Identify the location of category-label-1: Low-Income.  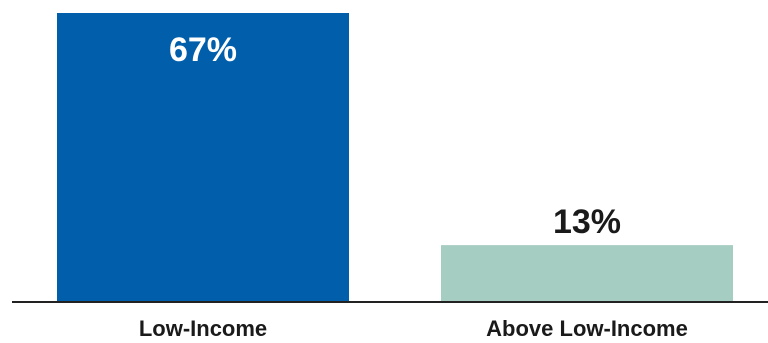
(203, 328).